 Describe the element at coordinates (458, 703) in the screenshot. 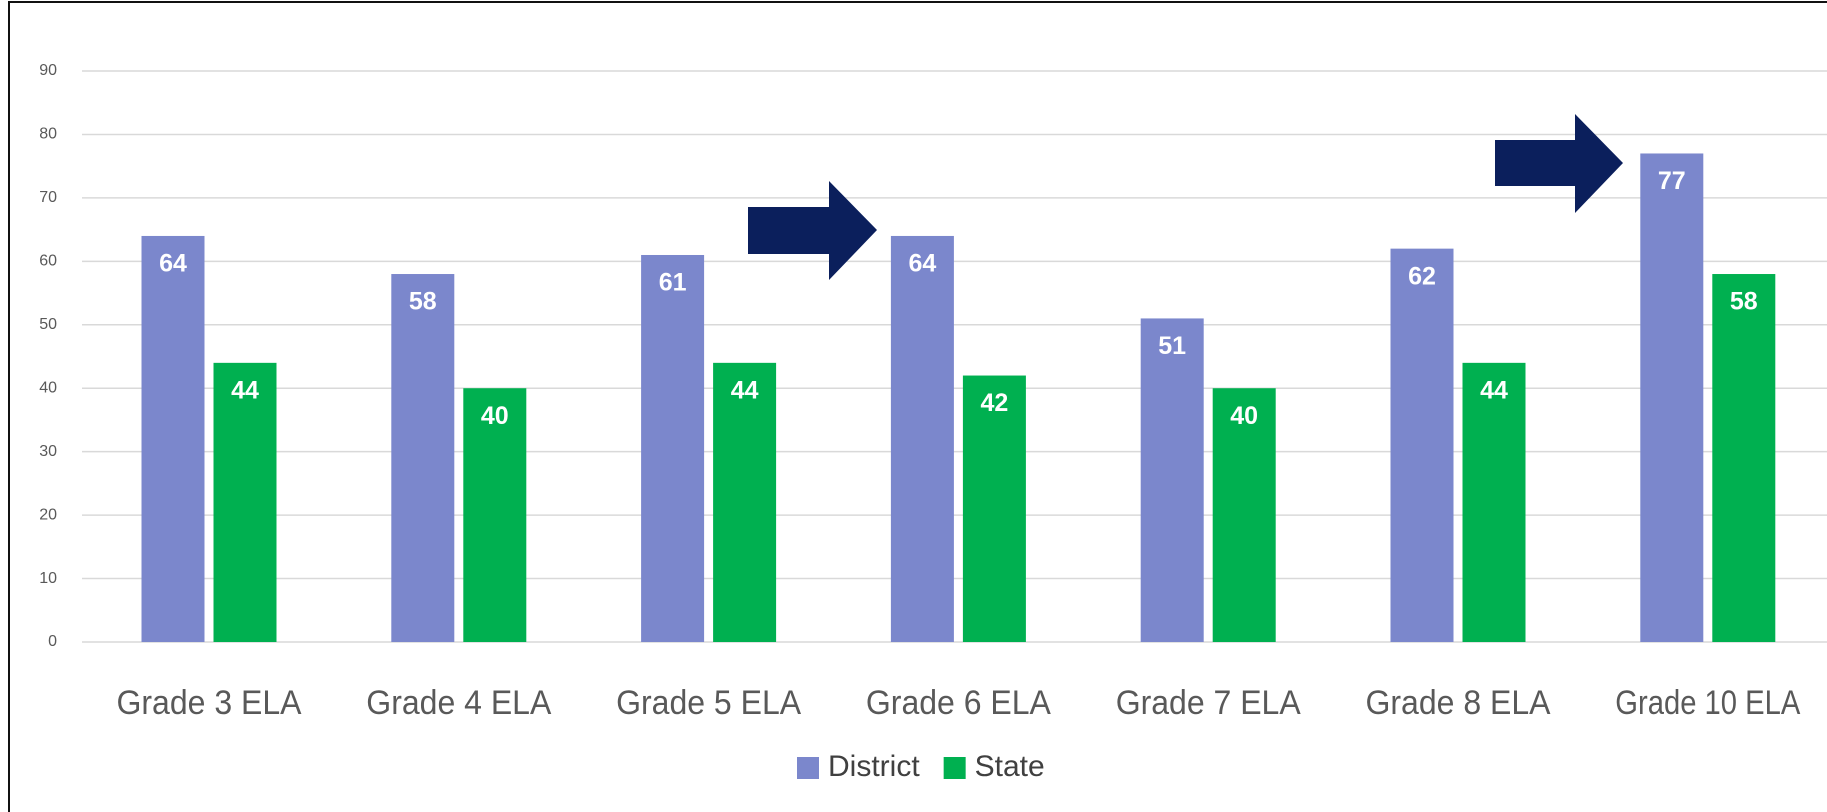

I see `x-tick-label: Grade 4 ELA` at that location.